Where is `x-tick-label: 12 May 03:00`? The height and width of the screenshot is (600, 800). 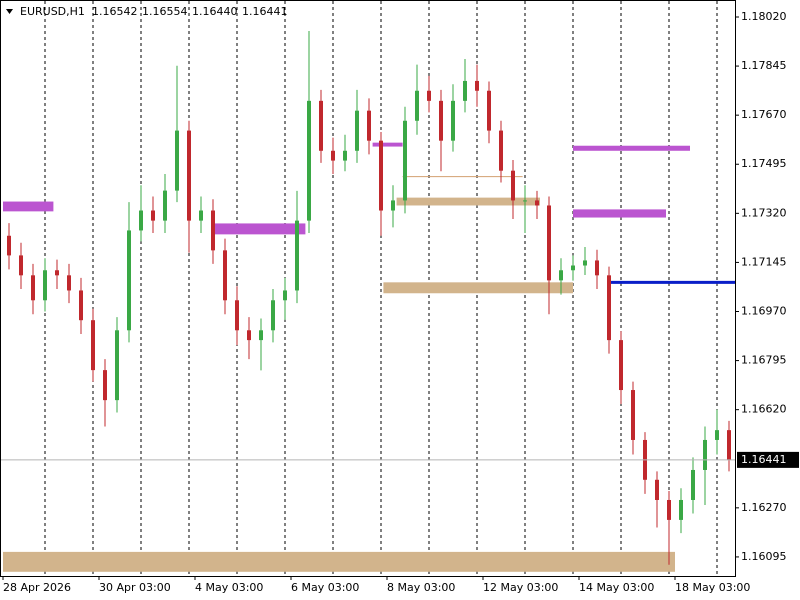
x-tick-label: 12 May 03:00 is located at coordinates (520, 587).